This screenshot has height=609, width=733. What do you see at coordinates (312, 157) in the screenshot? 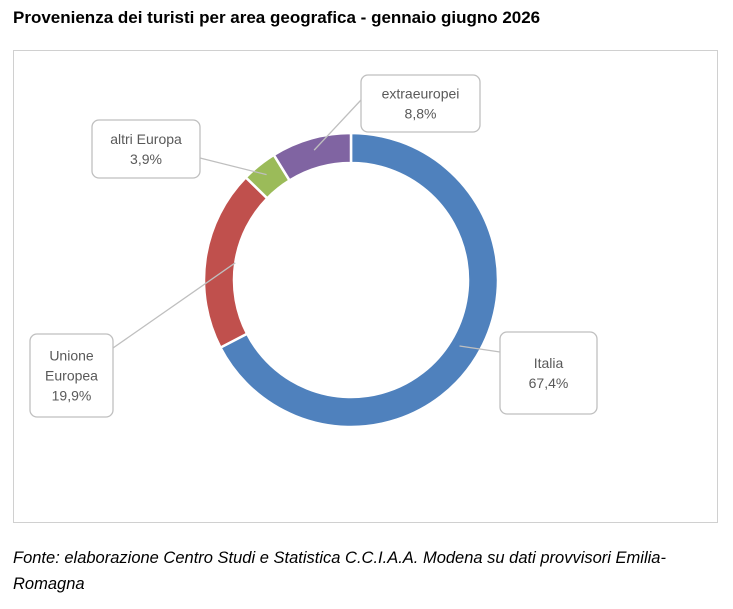
I see `slice-extraeuropei` at bounding box center [312, 157].